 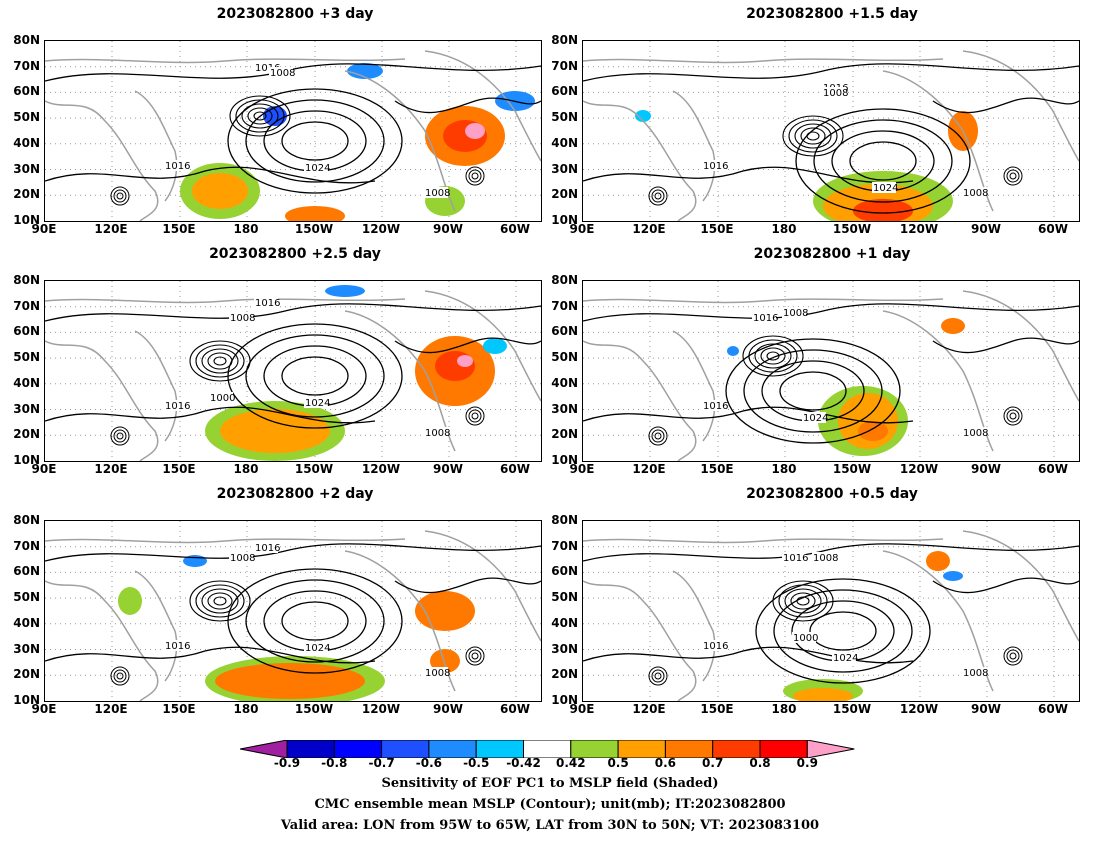 I want to click on latitude-label: 40N, so click(x=564, y=382).